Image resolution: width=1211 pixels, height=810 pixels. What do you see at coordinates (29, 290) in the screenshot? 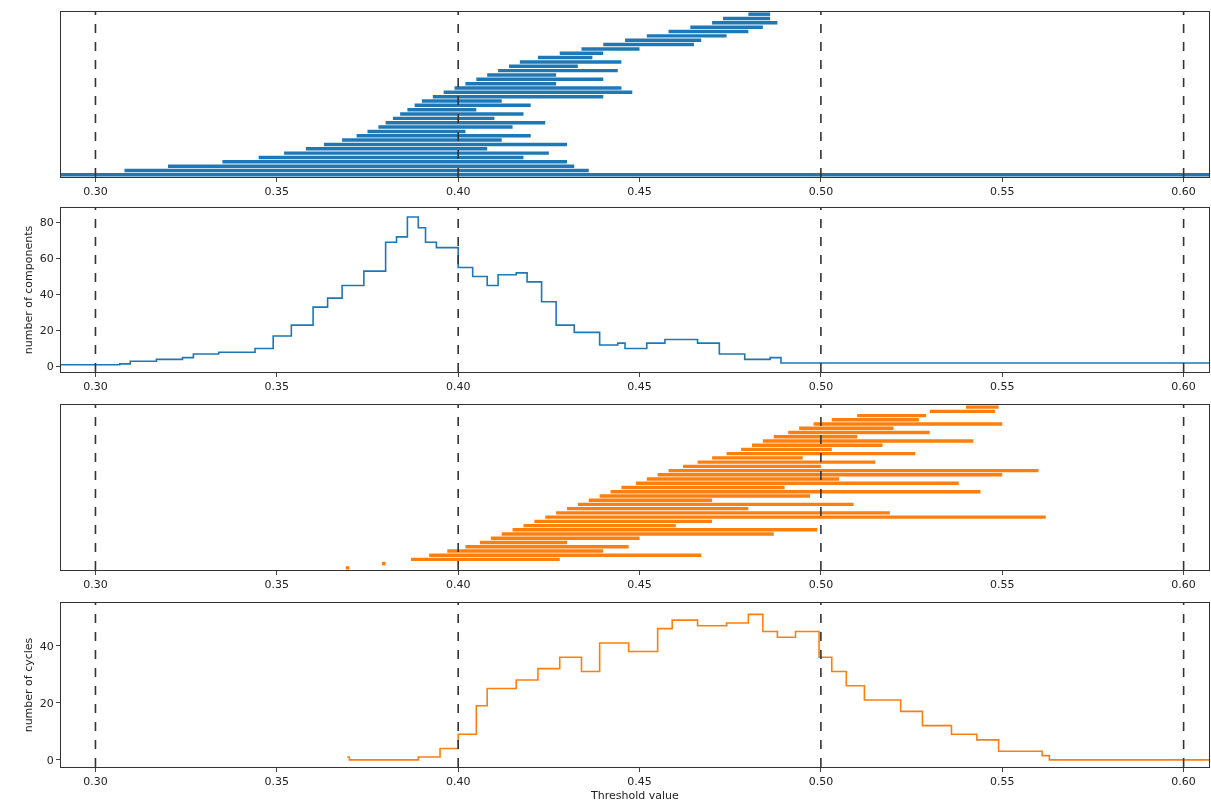
I see `y-axis-title: number of components` at bounding box center [29, 290].